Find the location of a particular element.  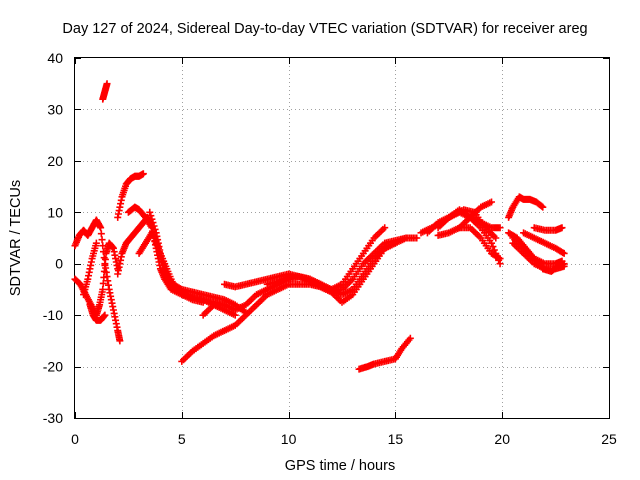

x-tick-label: 10 is located at coordinates (289, 439).